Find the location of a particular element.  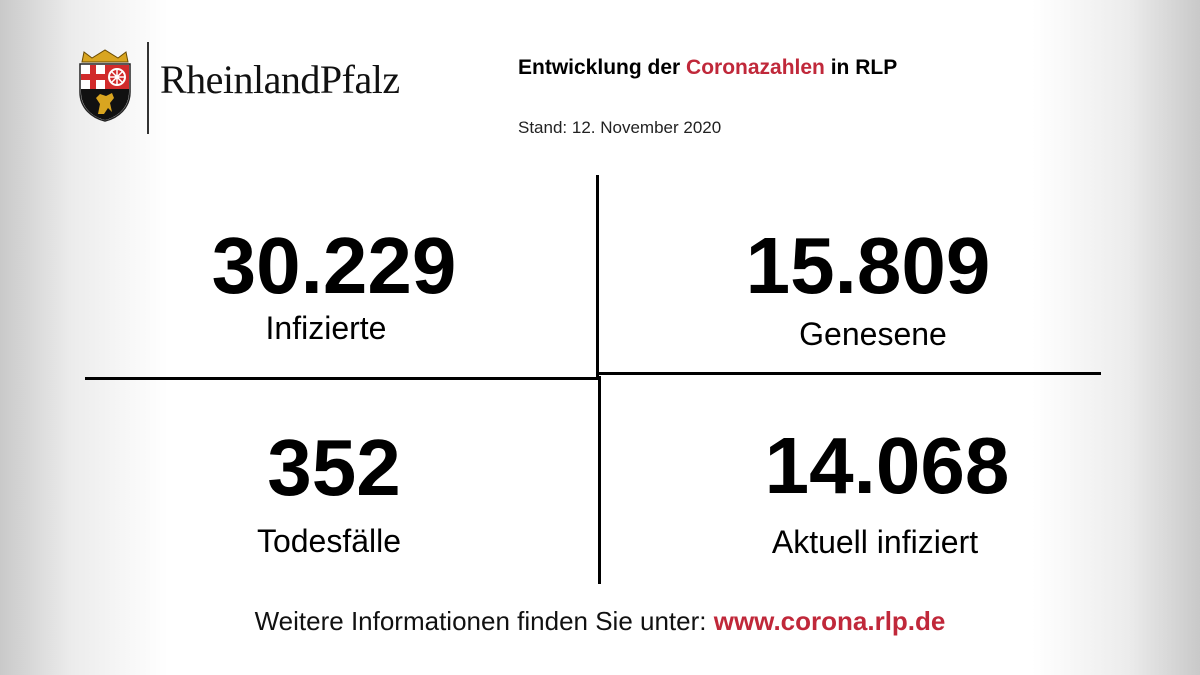

title-suffix: in RLP is located at coordinates (861, 67).